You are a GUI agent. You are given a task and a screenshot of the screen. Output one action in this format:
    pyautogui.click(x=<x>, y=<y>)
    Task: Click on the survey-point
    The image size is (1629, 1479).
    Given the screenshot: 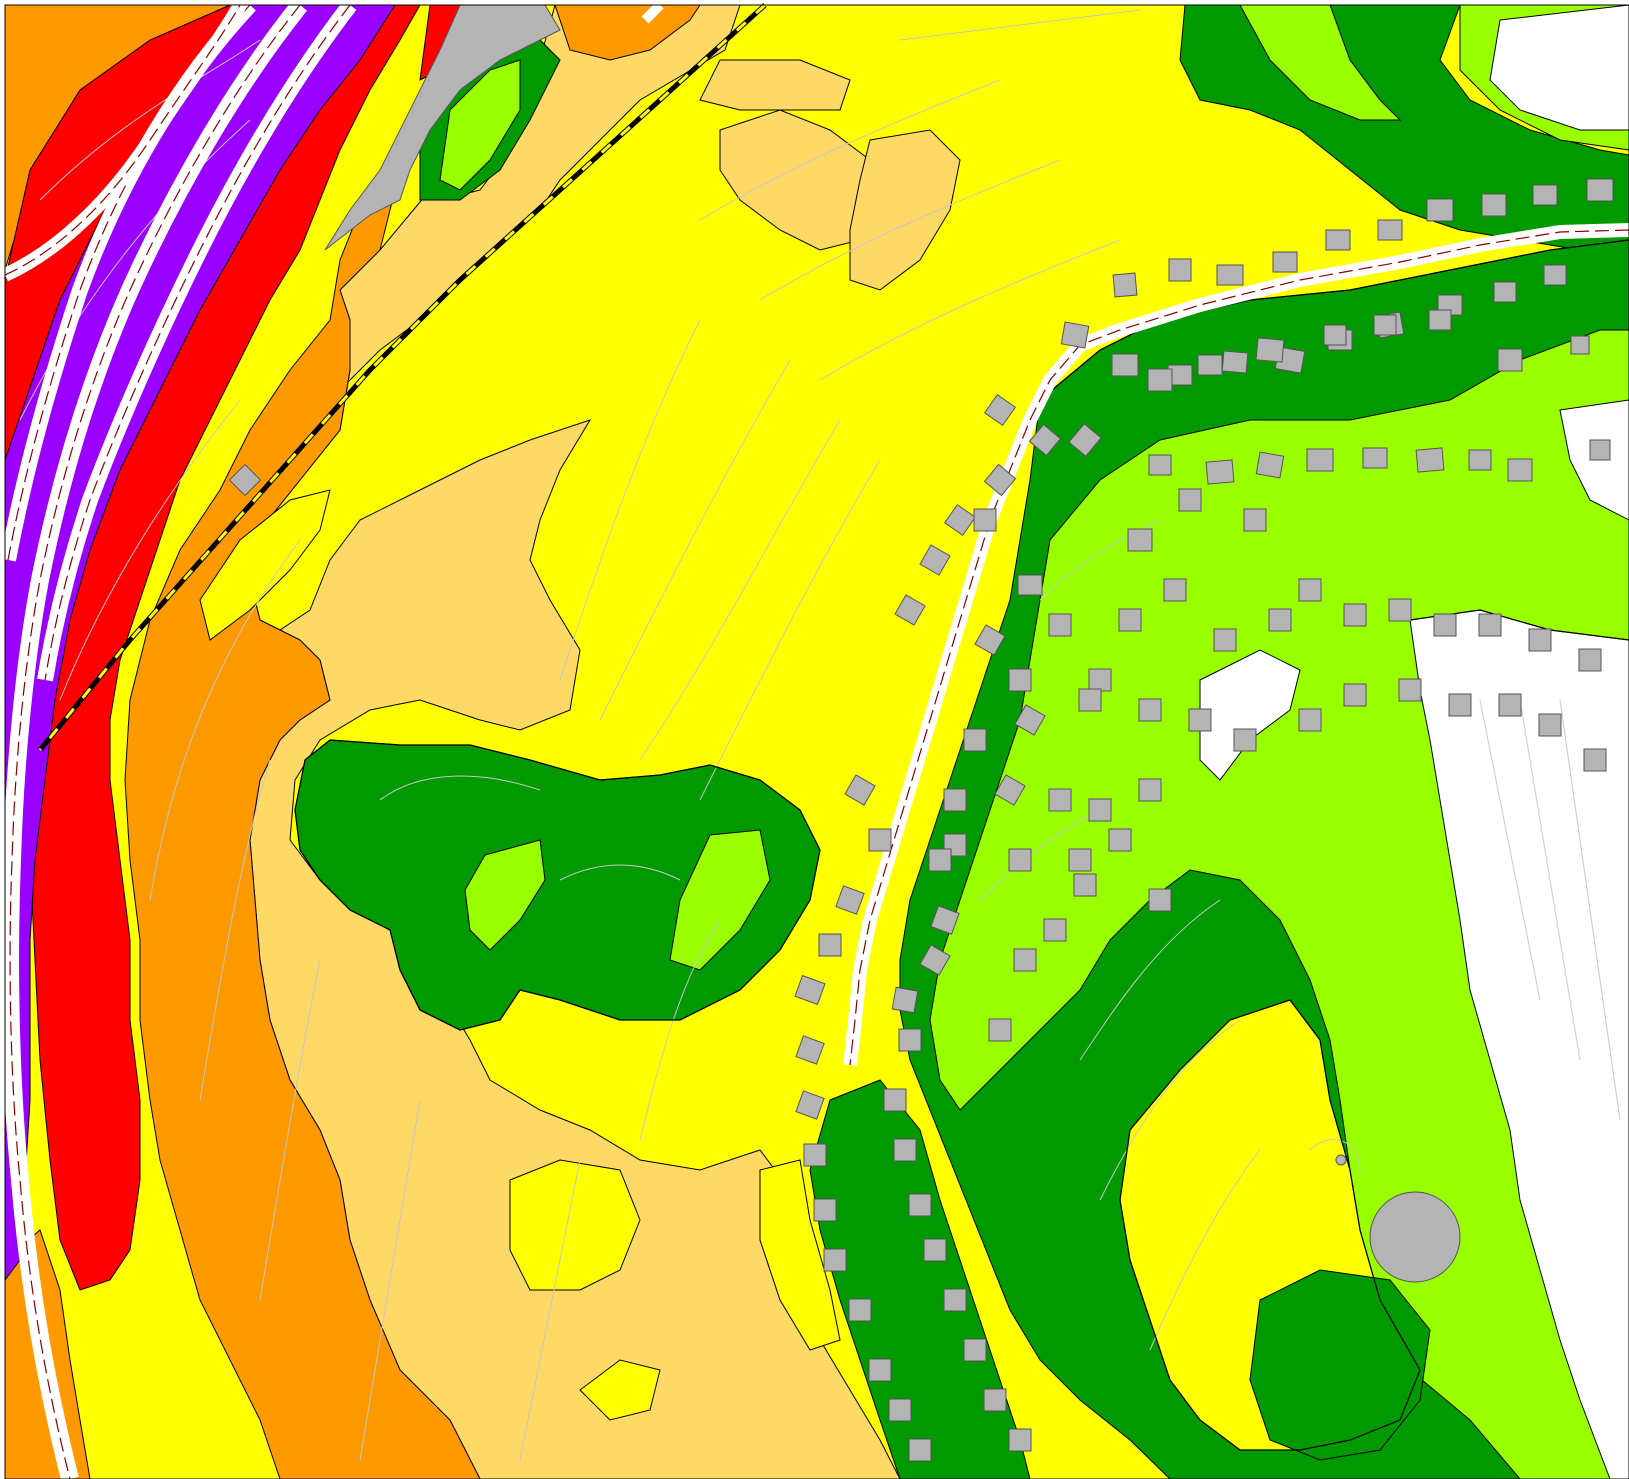 What is the action you would take?
    pyautogui.click(x=1341, y=1160)
    